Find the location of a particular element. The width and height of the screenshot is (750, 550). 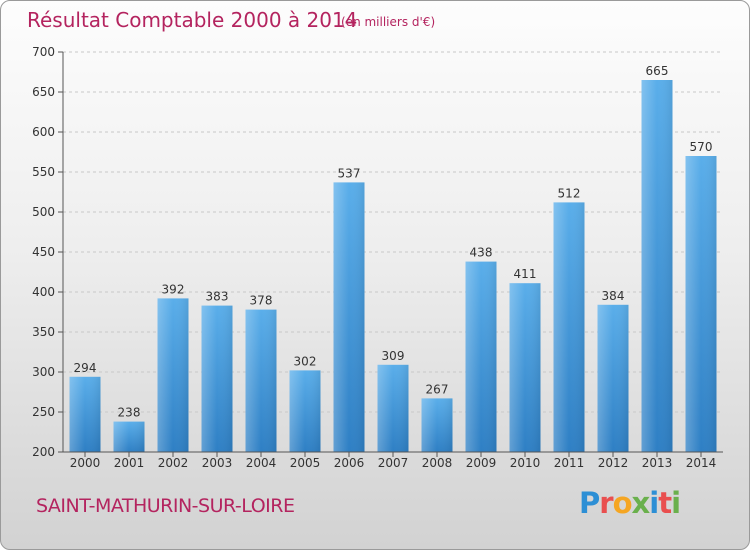

x-tick-label: 2007 is located at coordinates (393, 463).